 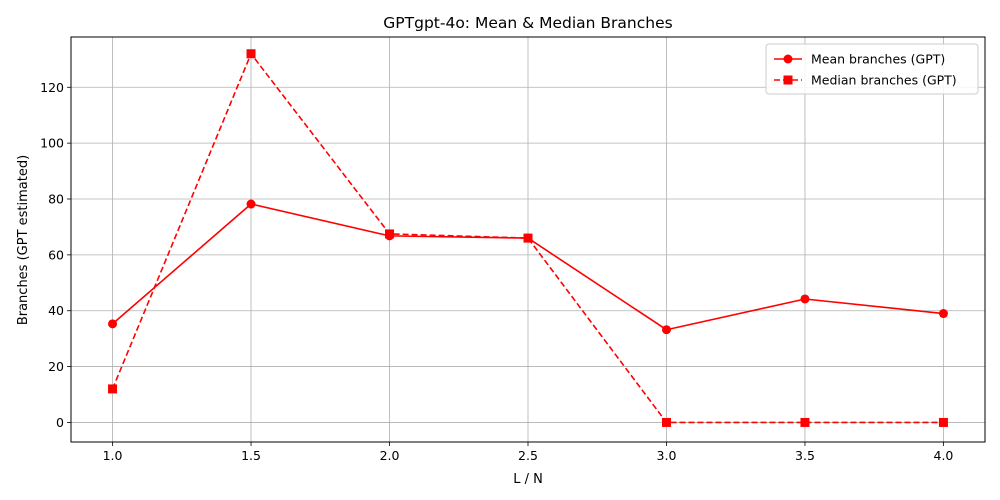 What do you see at coordinates (878, 59) in the screenshot?
I see `legend-label: Mean branches (GPT)` at bounding box center [878, 59].